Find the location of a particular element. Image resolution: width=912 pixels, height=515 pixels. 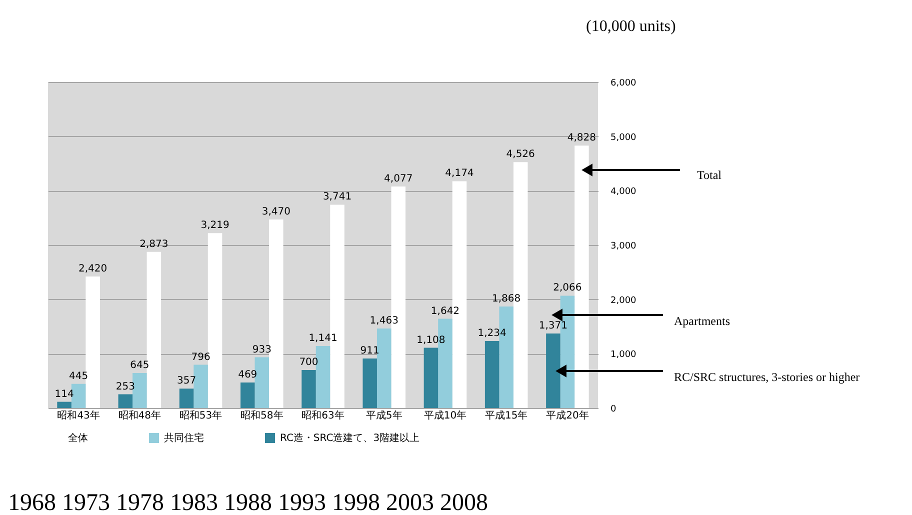

data-label: 1,642 is located at coordinates (445, 311).